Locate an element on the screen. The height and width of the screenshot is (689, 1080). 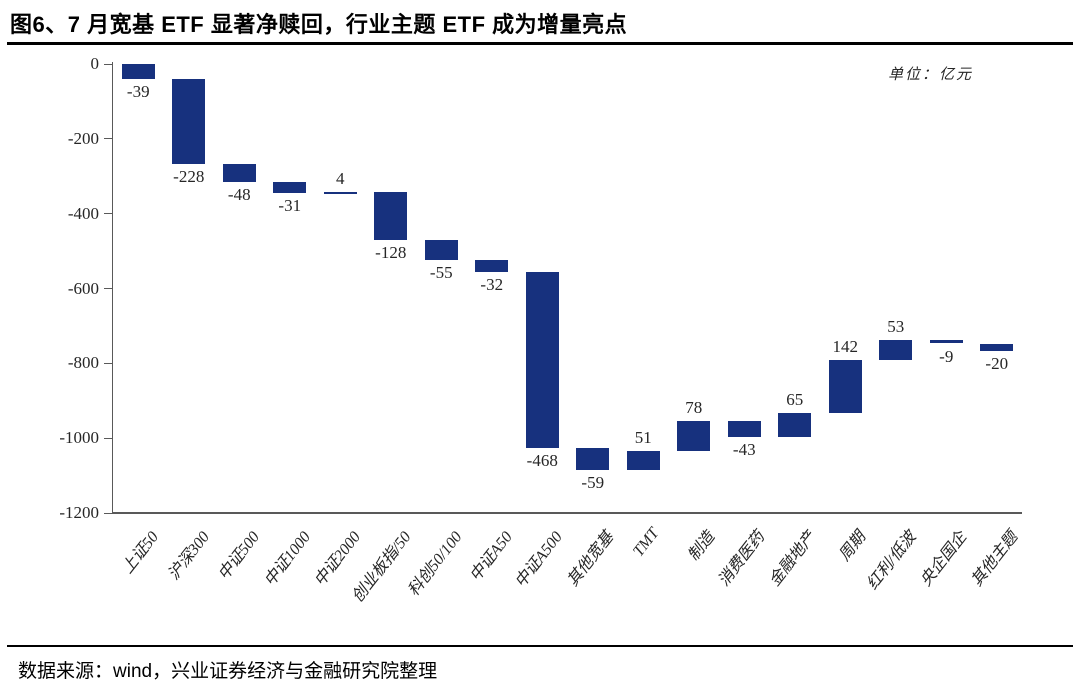
x-axis-label: 红利/低波 is located at coordinates (892, 561).